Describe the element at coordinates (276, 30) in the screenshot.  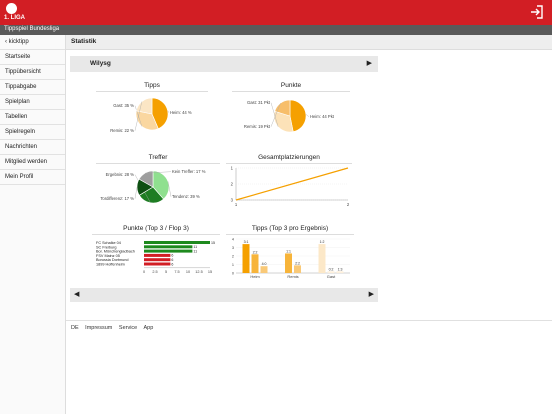
I see `competition-bar: Tippspiel Bundesliga` at that location.